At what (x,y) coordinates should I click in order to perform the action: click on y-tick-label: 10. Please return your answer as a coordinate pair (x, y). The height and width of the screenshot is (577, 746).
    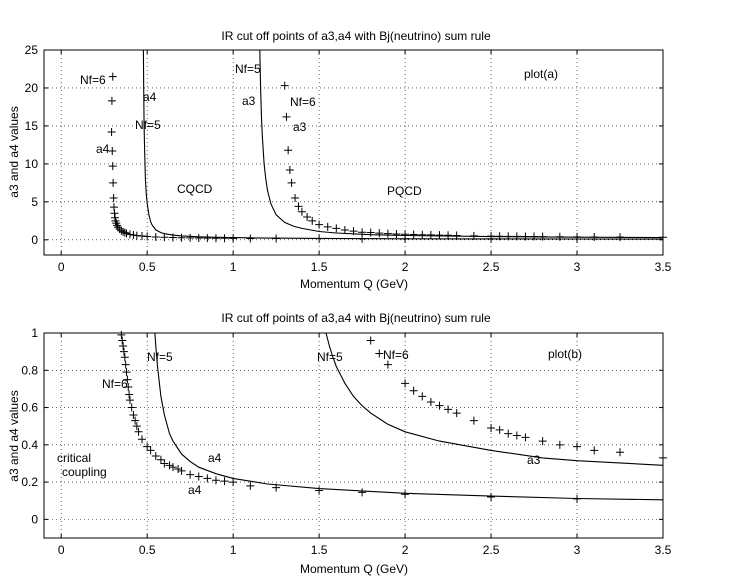
    Looking at the image, I should click on (32, 164).